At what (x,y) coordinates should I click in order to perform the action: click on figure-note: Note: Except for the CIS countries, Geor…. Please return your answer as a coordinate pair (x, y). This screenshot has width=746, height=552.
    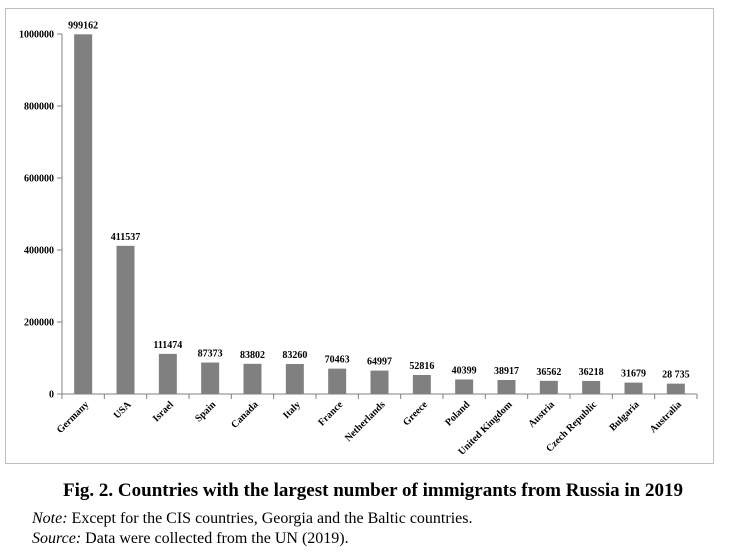
    Looking at the image, I should click on (252, 519).